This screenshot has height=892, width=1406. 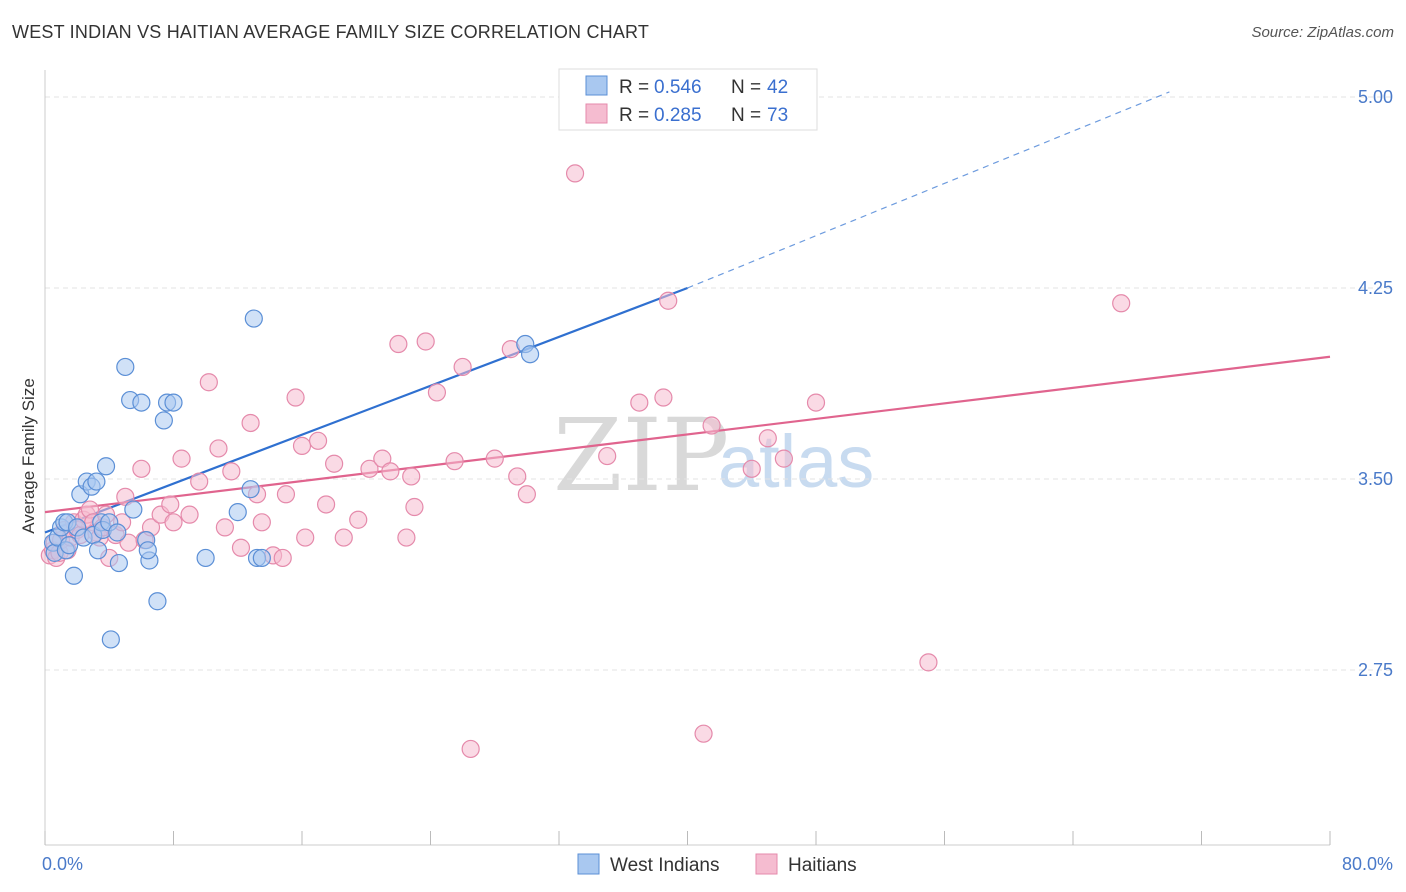 I want to click on legend-r-value-haitians: 0.285, so click(x=678, y=115).